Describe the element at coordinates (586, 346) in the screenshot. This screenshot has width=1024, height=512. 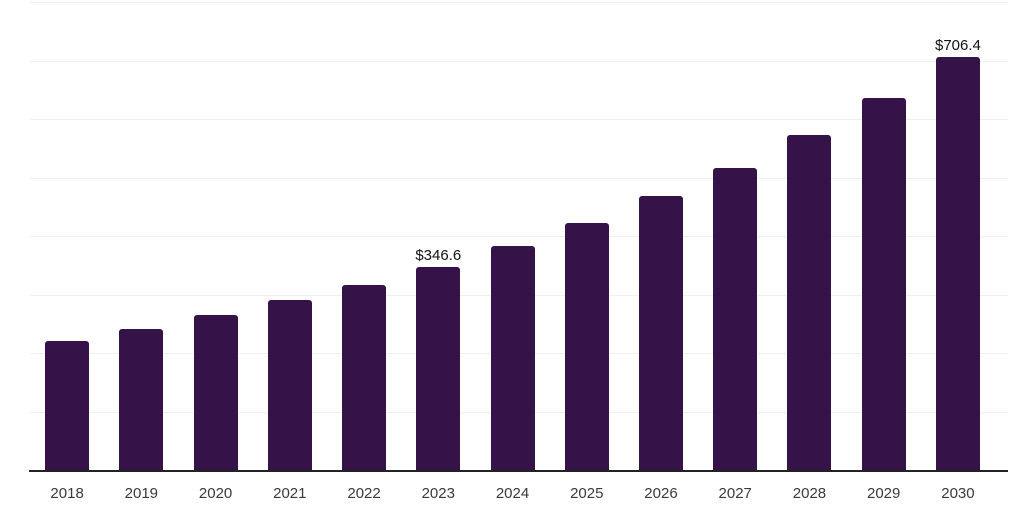
I see `bar-2025` at that location.